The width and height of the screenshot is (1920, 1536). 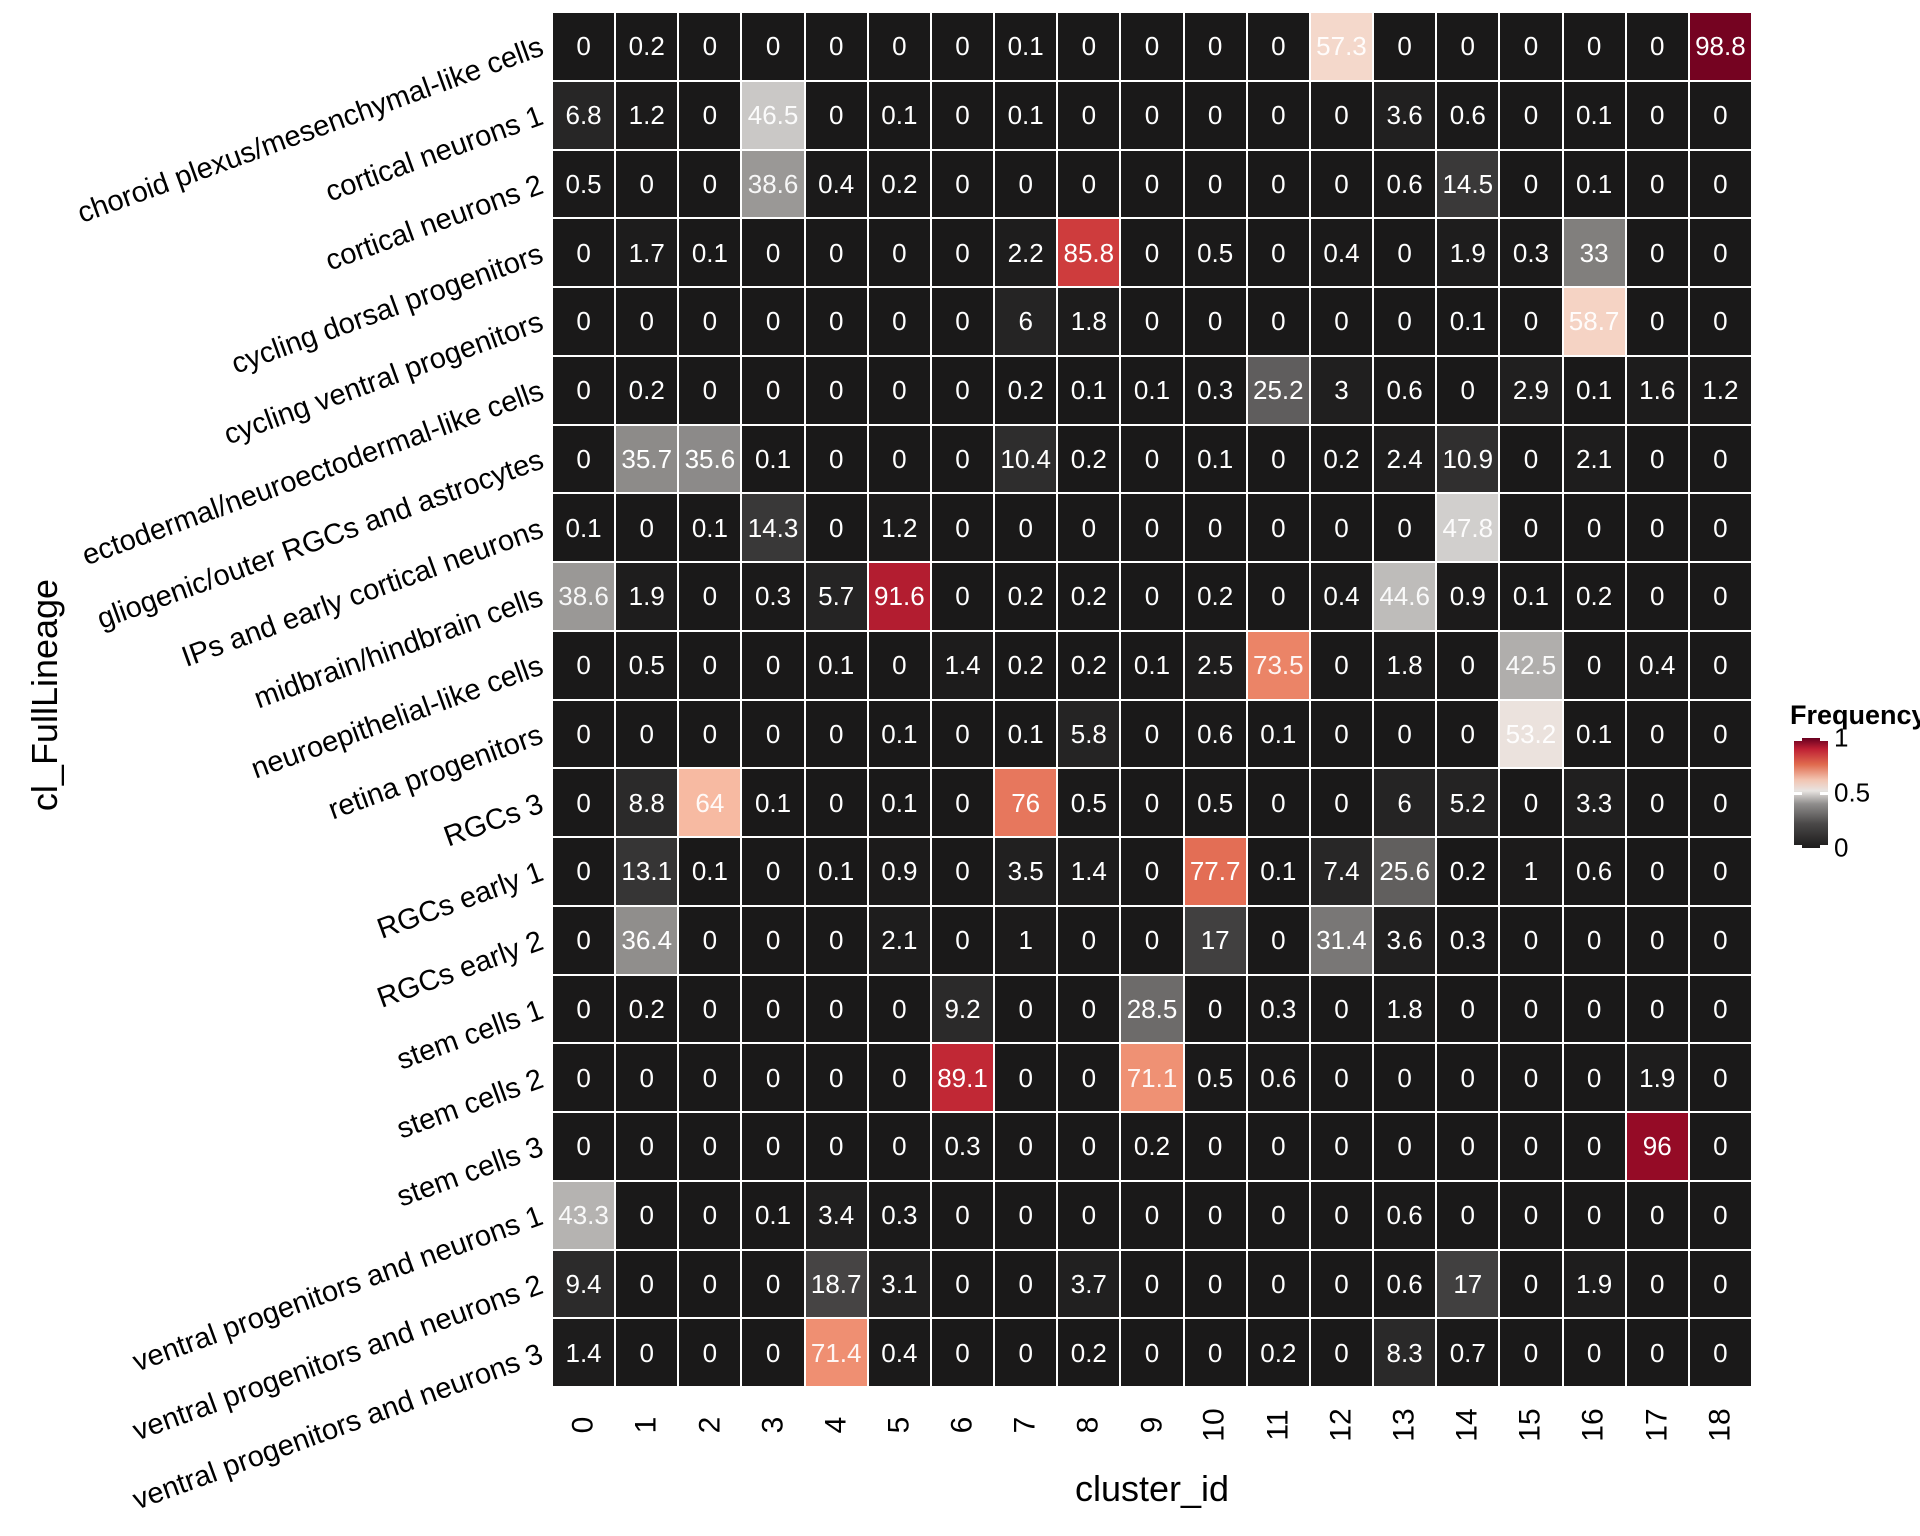 What do you see at coordinates (1278, 665) in the screenshot?
I see `heatmap-cell: 73.5` at bounding box center [1278, 665].